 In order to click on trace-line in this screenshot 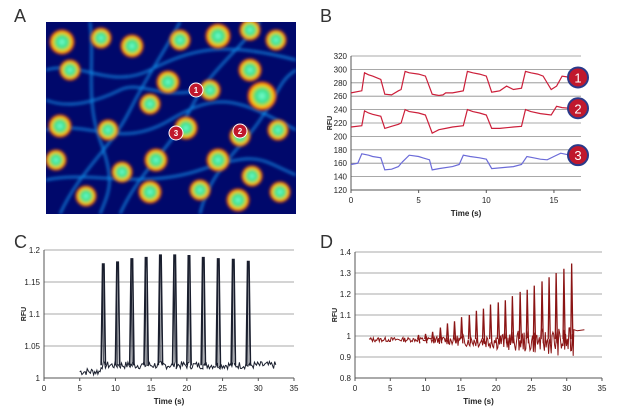, I will do `click(178, 315)`.